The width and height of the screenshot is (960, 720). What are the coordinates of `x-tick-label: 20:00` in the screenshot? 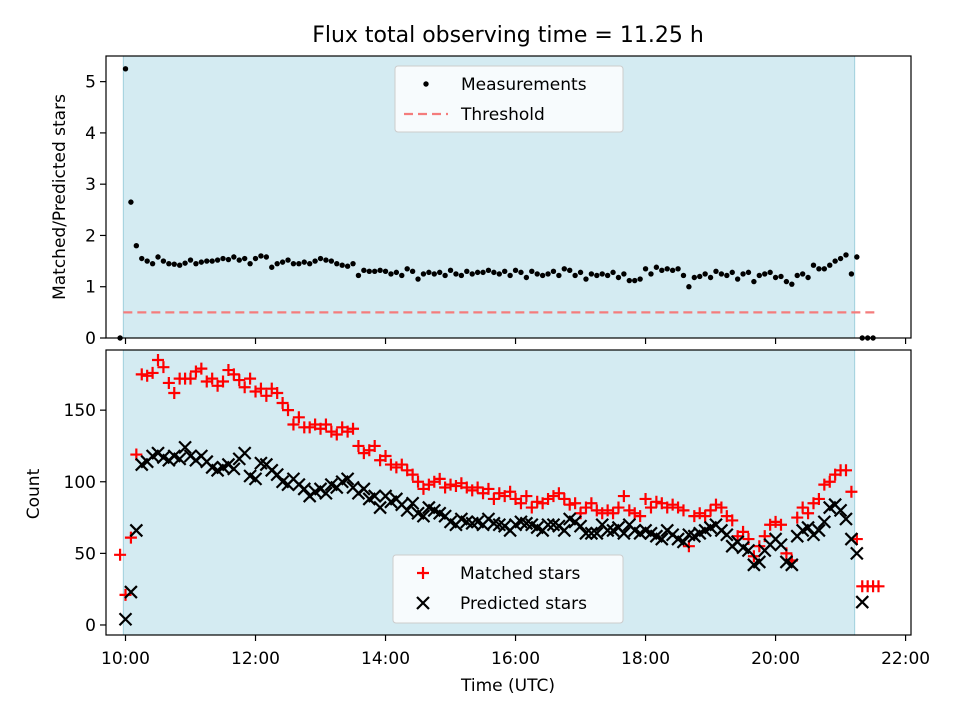 It's located at (775, 659).